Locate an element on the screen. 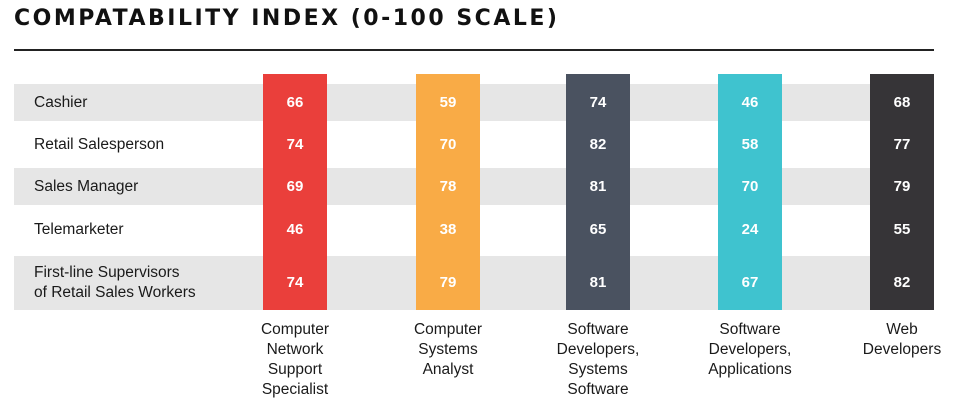  value-cell: 67 is located at coordinates (750, 282).